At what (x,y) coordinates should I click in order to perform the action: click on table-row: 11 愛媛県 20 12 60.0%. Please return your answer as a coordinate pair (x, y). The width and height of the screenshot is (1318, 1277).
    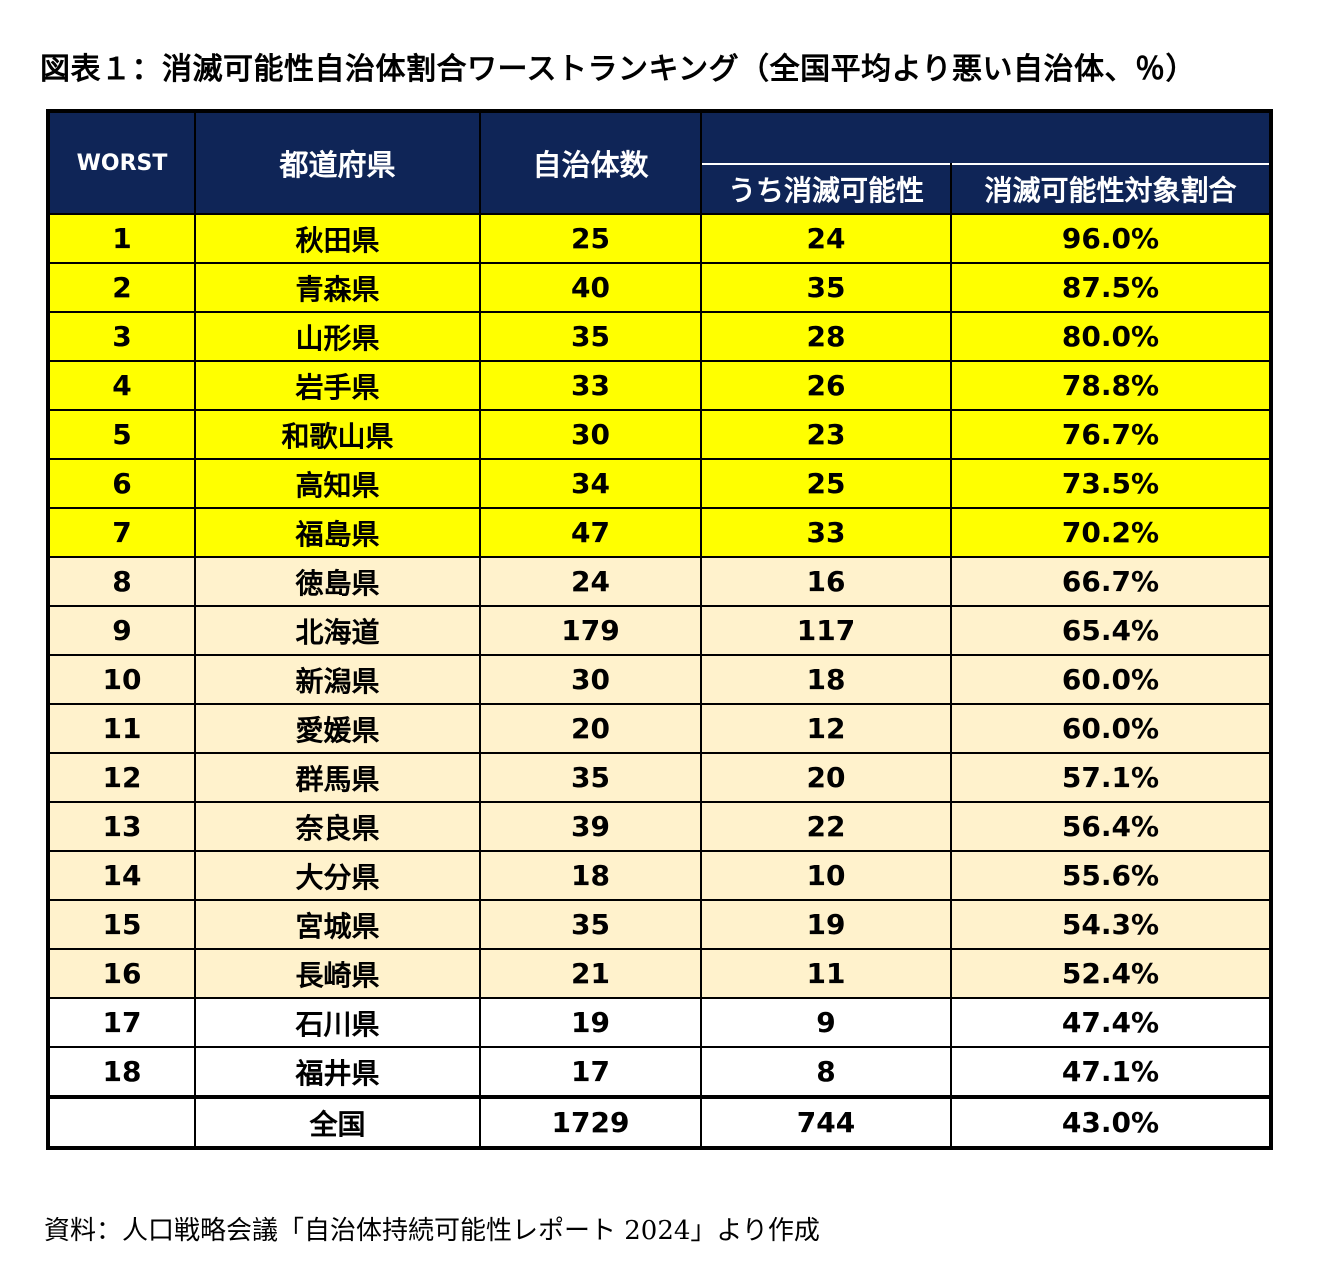
    Looking at the image, I should click on (659, 728).